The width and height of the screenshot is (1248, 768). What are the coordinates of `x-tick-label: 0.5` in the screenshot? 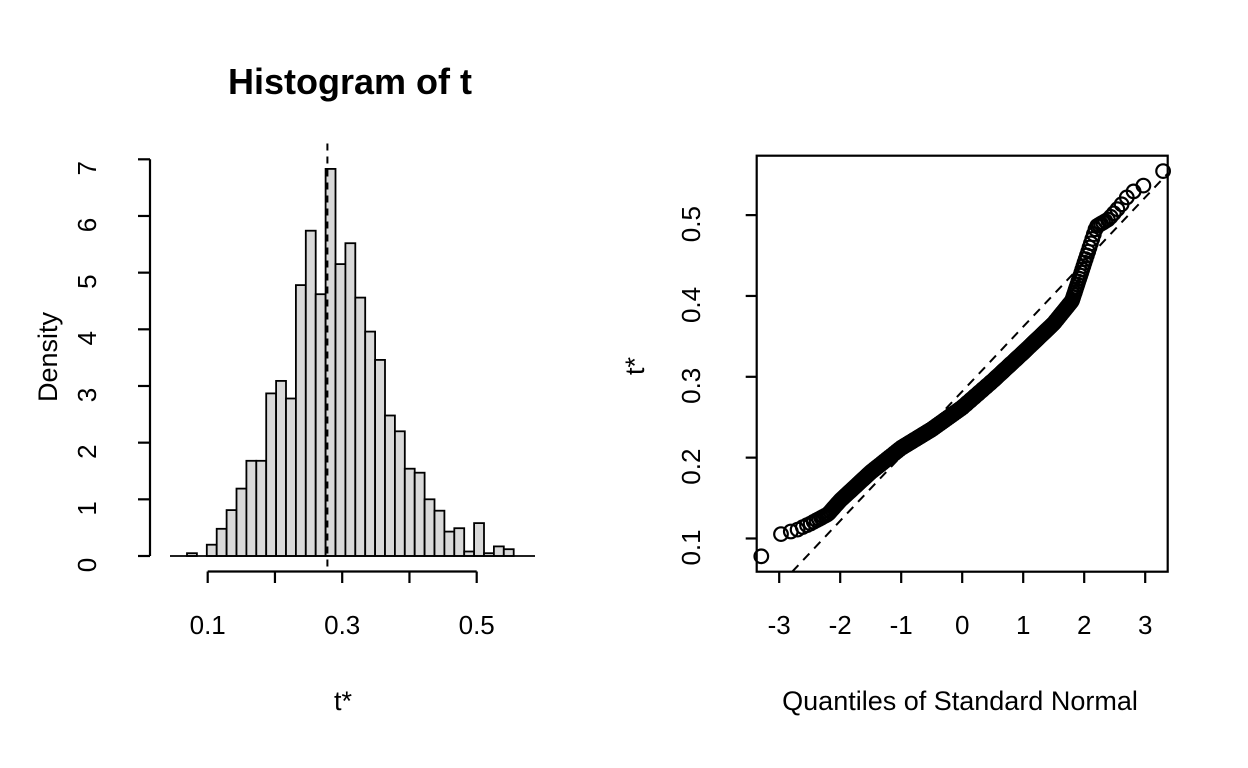 It's located at (477, 625).